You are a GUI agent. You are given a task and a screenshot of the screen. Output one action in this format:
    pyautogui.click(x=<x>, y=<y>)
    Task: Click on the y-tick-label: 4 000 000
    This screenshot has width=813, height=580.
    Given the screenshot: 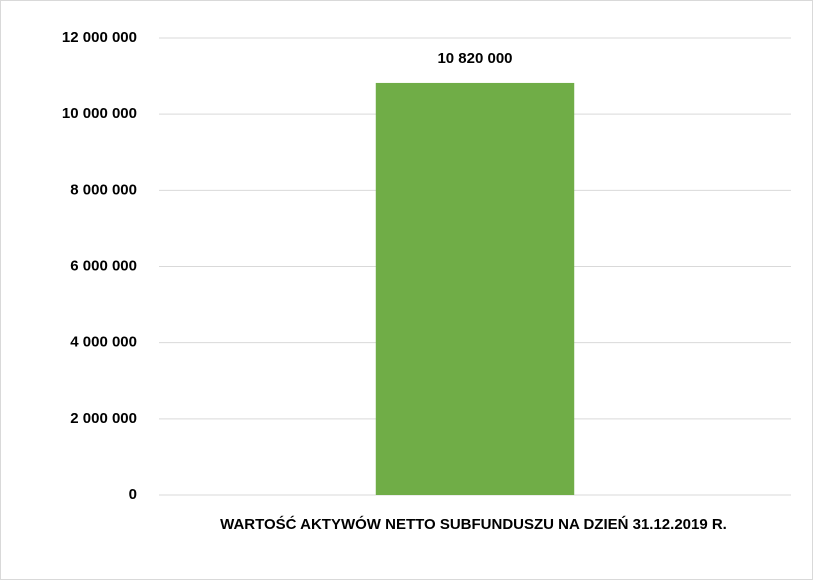 What is the action you would take?
    pyautogui.click(x=103, y=342)
    